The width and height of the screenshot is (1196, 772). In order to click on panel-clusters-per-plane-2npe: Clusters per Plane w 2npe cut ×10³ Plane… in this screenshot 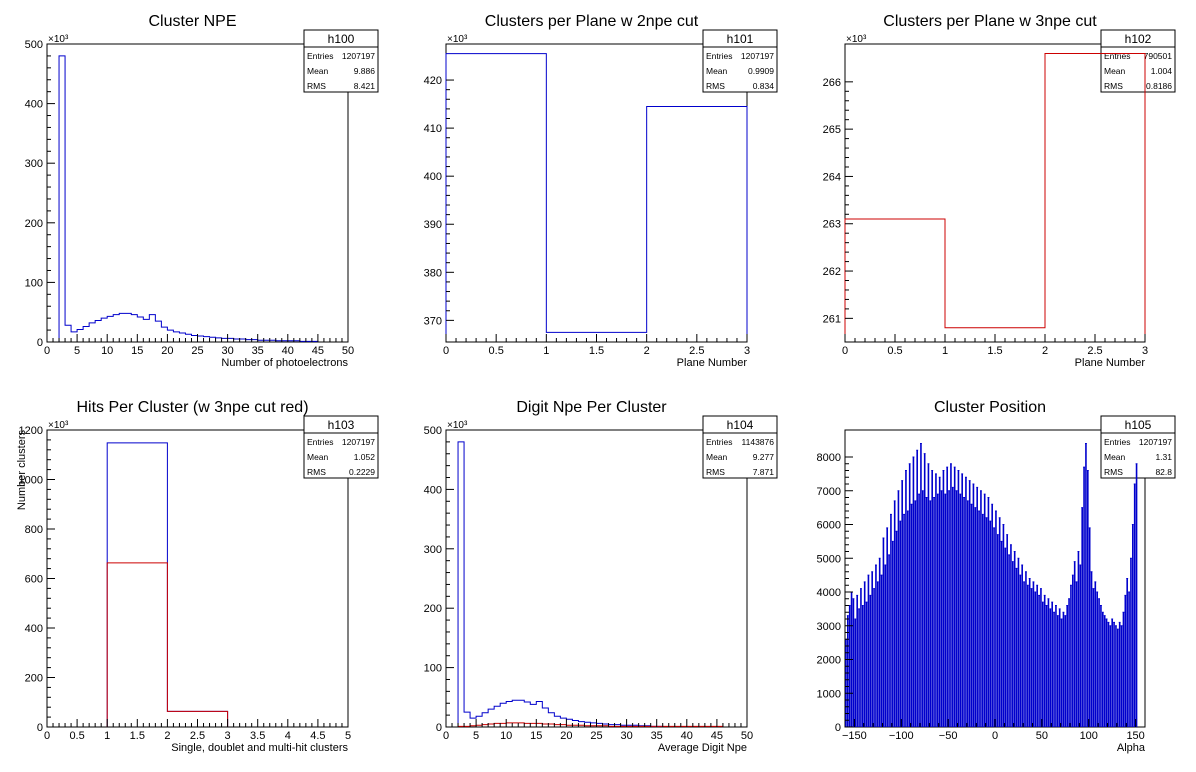, I will do `click(601, 191)`.